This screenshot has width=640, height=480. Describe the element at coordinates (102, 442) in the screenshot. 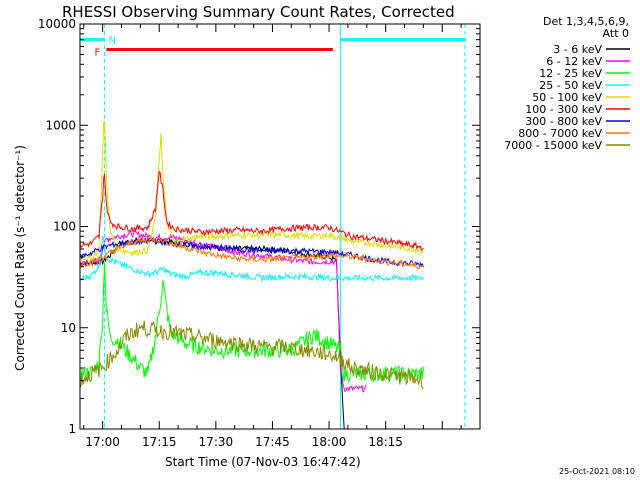

I see `x-tick-label: 17:00` at that location.